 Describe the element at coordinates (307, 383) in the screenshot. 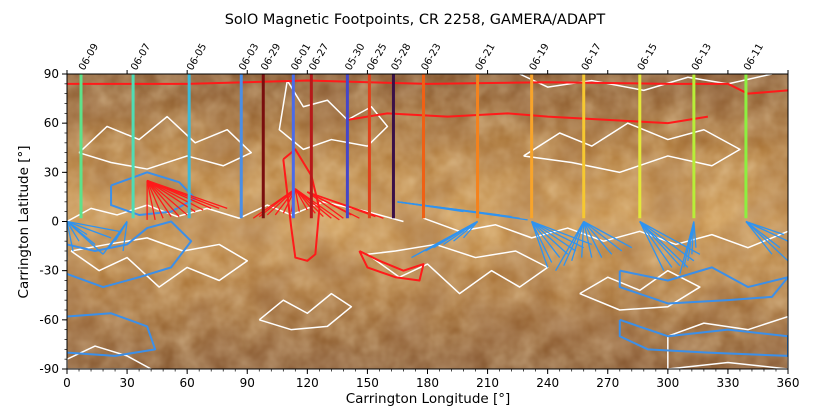

I see `x-tick-label: 120` at that location.